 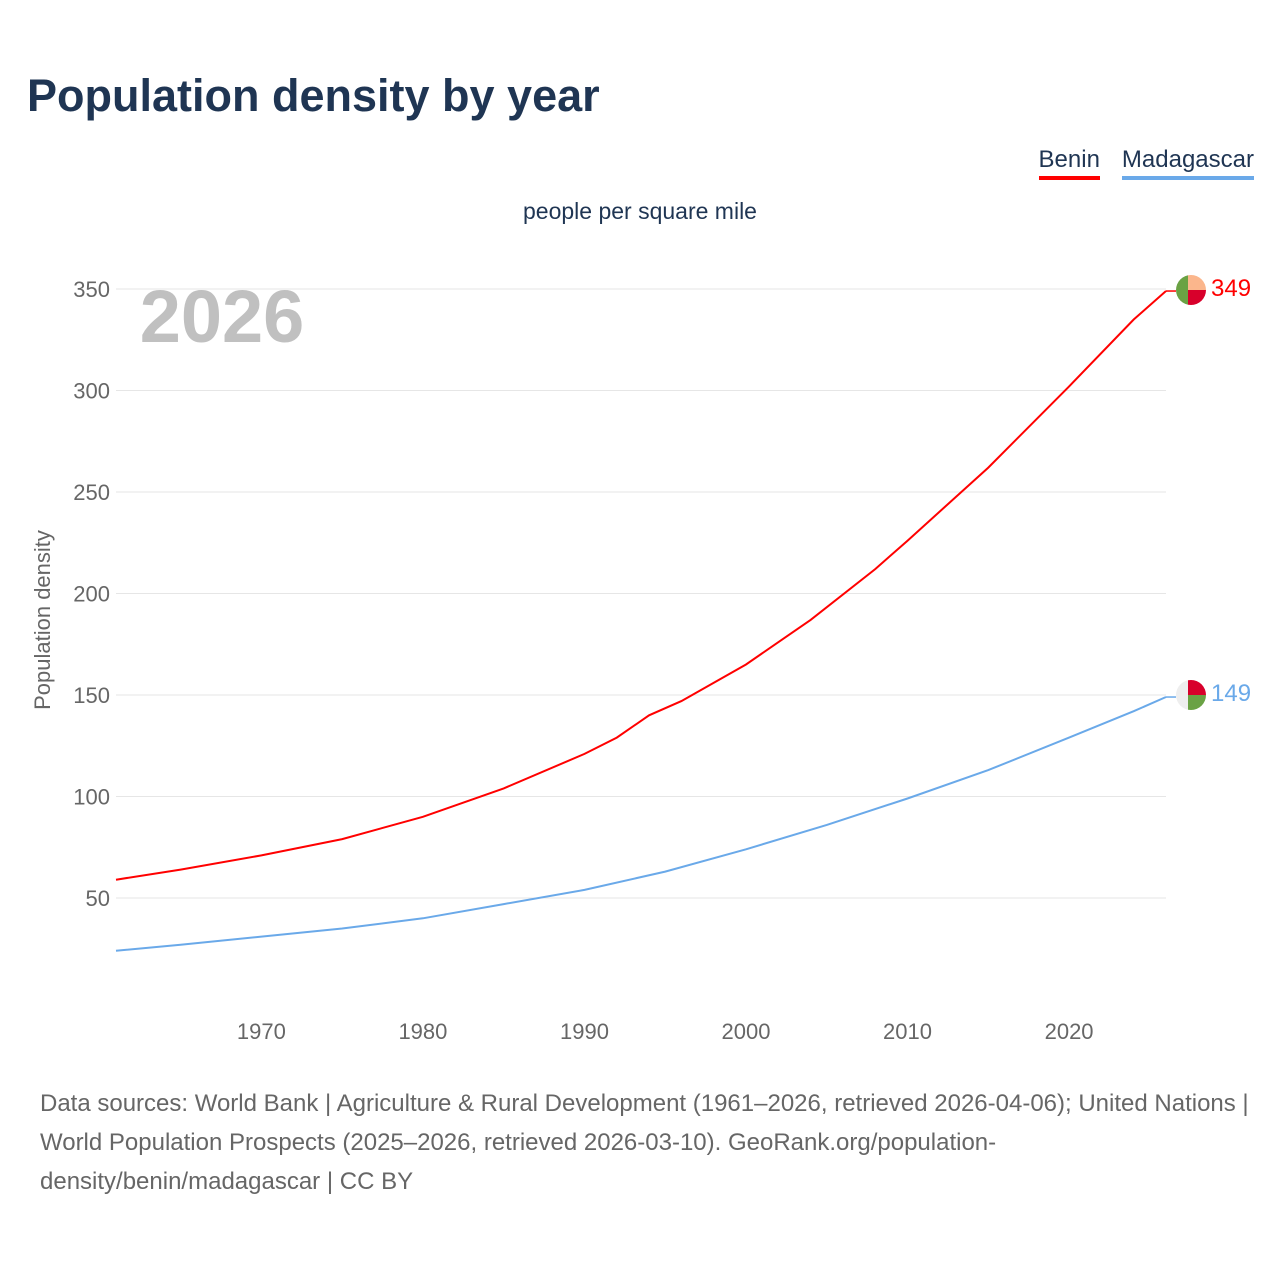 What do you see at coordinates (1069, 163) in the screenshot?
I see `legend-item-benin: Benin` at bounding box center [1069, 163].